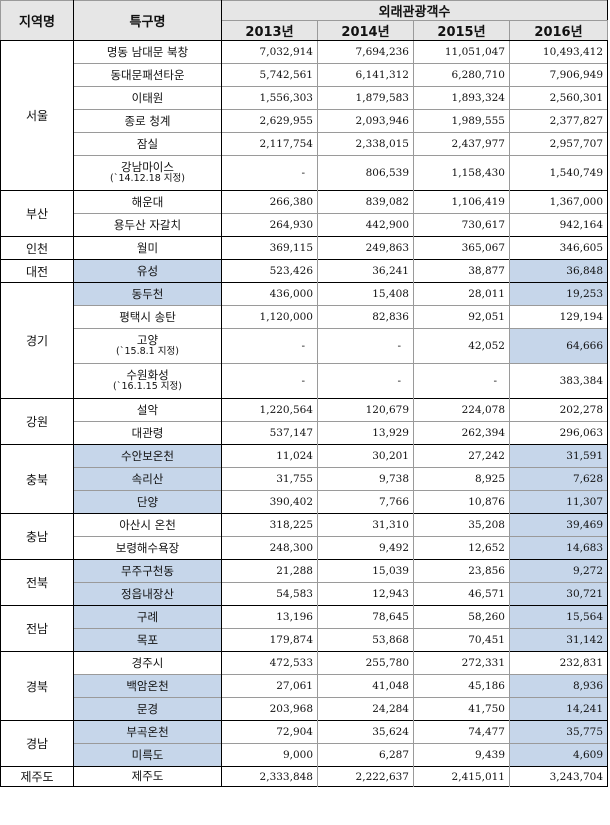  I want to click on visitor-count-cell: 318,225, so click(269, 525).